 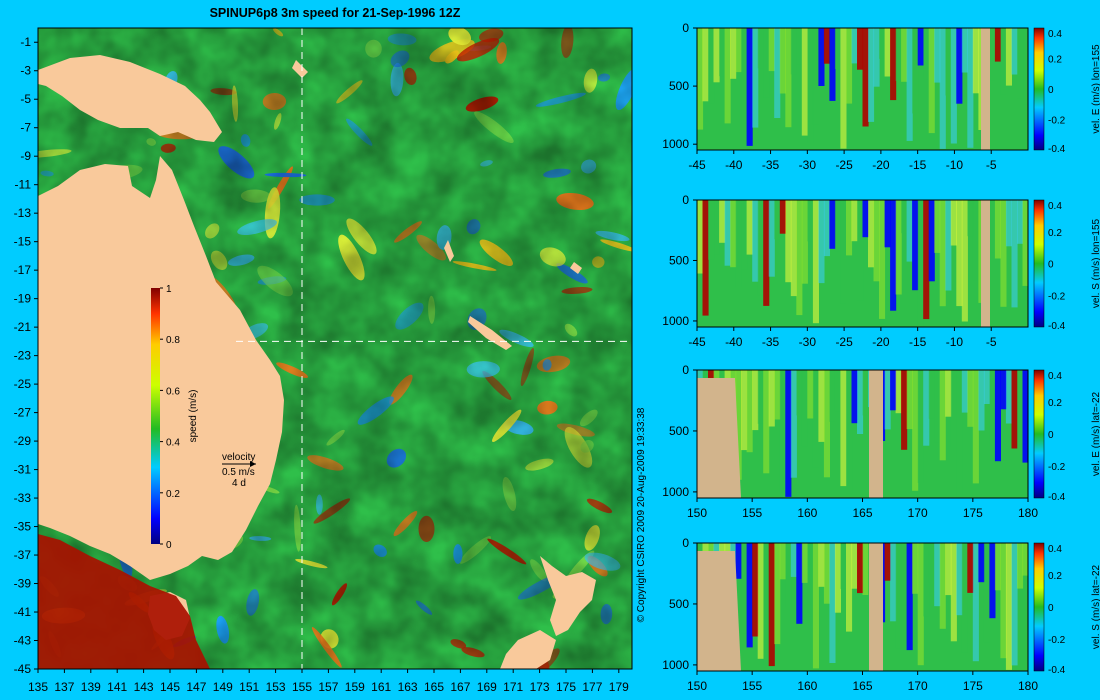 What do you see at coordinates (697, 165) in the screenshot?
I see `section-x-tick-label: -45` at bounding box center [697, 165].